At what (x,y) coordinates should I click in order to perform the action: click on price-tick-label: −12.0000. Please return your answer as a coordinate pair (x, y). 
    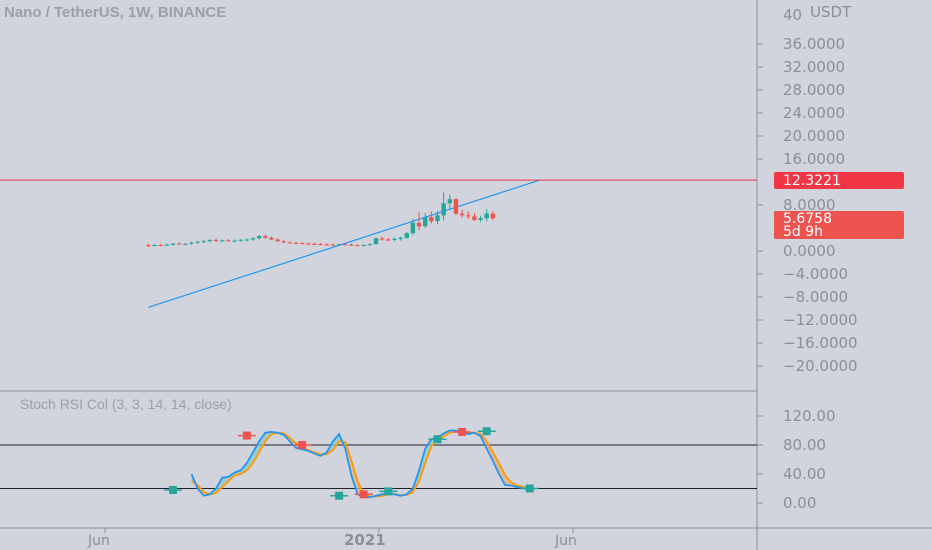
    Looking at the image, I should click on (820, 320).